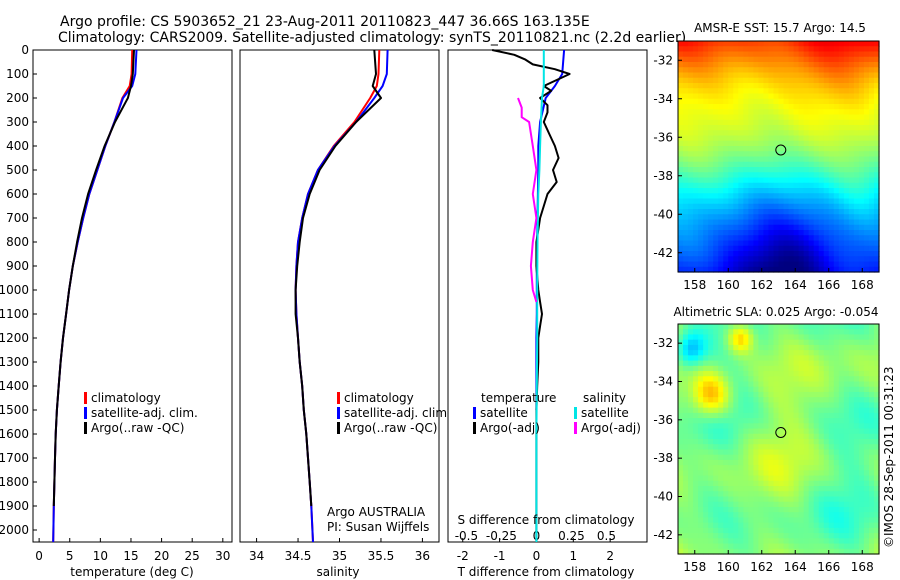  What do you see at coordinates (161, 556) in the screenshot?
I see `temperature-xtick-label: 20` at bounding box center [161, 556].